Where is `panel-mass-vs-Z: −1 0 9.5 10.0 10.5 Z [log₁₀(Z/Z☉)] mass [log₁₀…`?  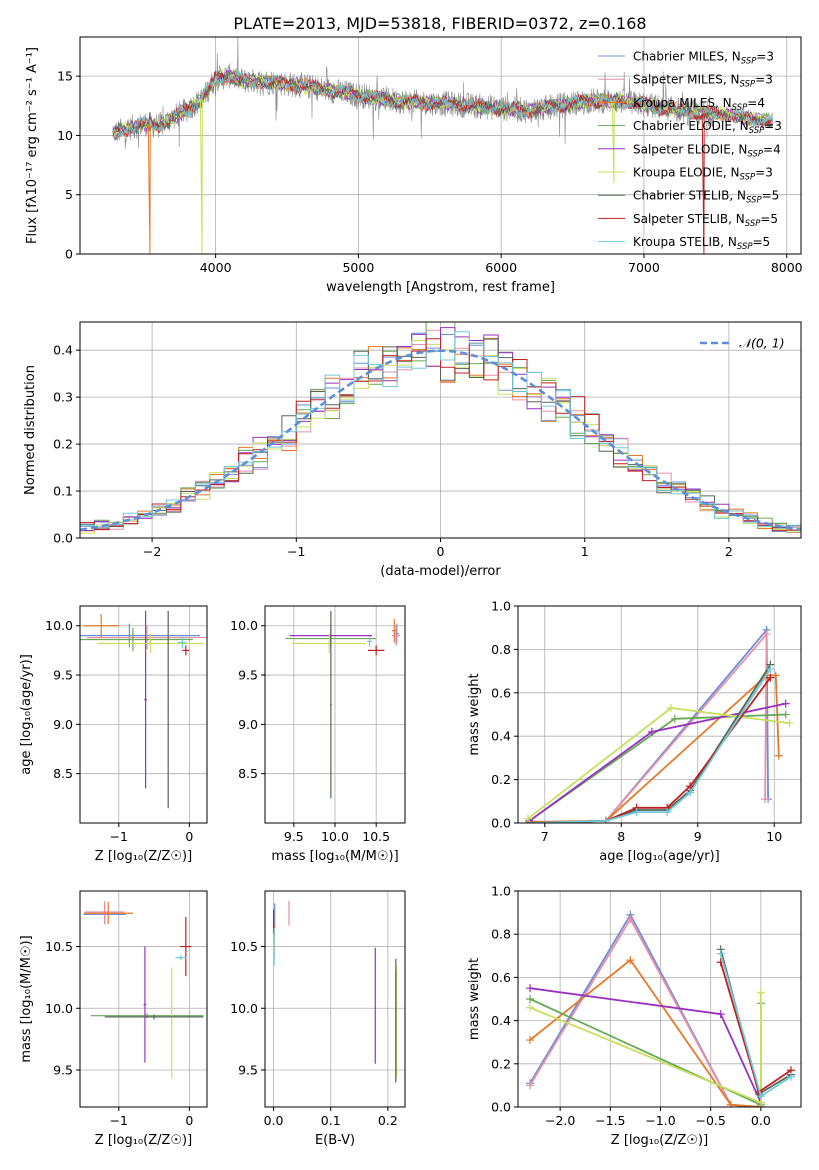
panel-mass-vs-Z: −1 0 9.5 10.0 10.5 Z [log₁₀(Z/Z☉)] mass [log₁₀… is located at coordinates (113, 1019).